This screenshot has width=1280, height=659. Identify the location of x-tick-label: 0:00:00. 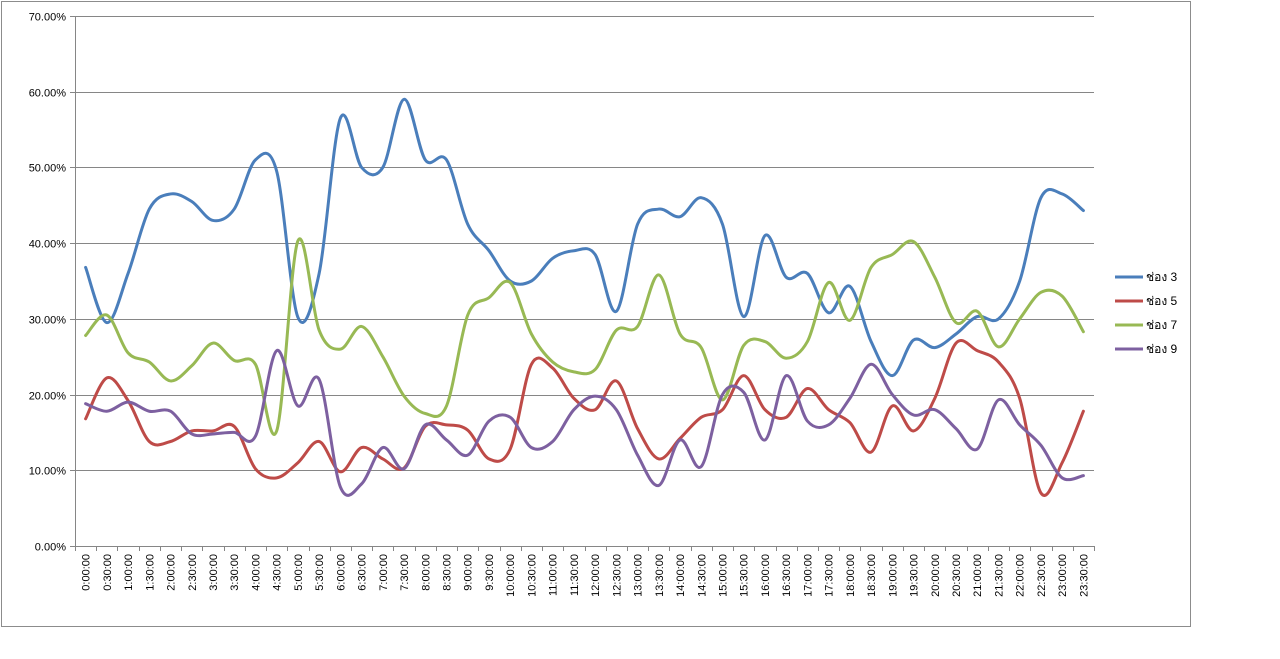
(87, 572).